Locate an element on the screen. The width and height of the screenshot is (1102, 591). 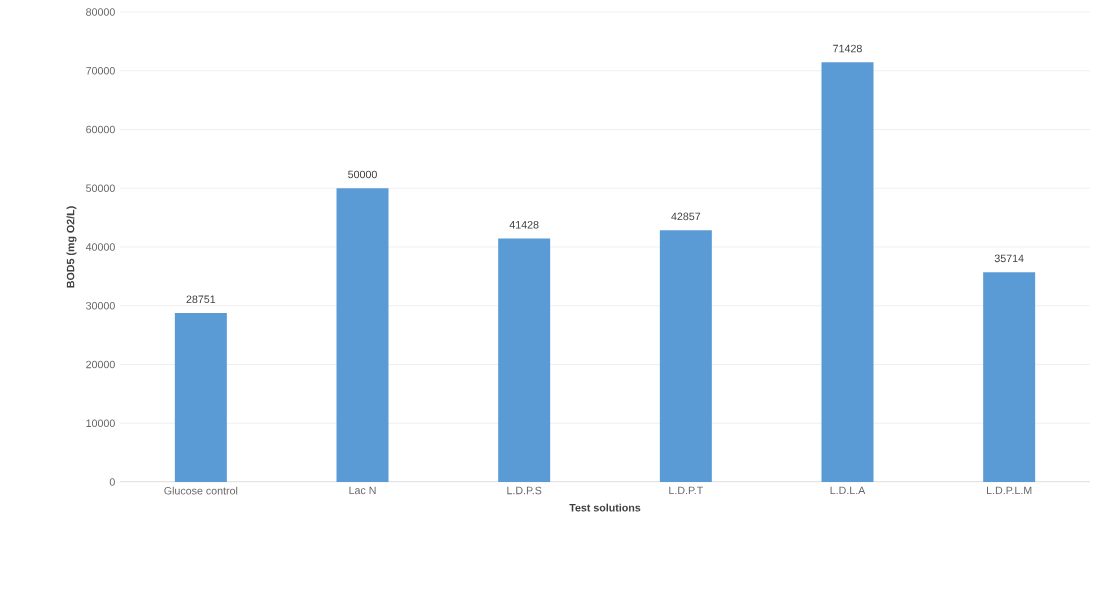
data-label: 35714 is located at coordinates (1009, 258).